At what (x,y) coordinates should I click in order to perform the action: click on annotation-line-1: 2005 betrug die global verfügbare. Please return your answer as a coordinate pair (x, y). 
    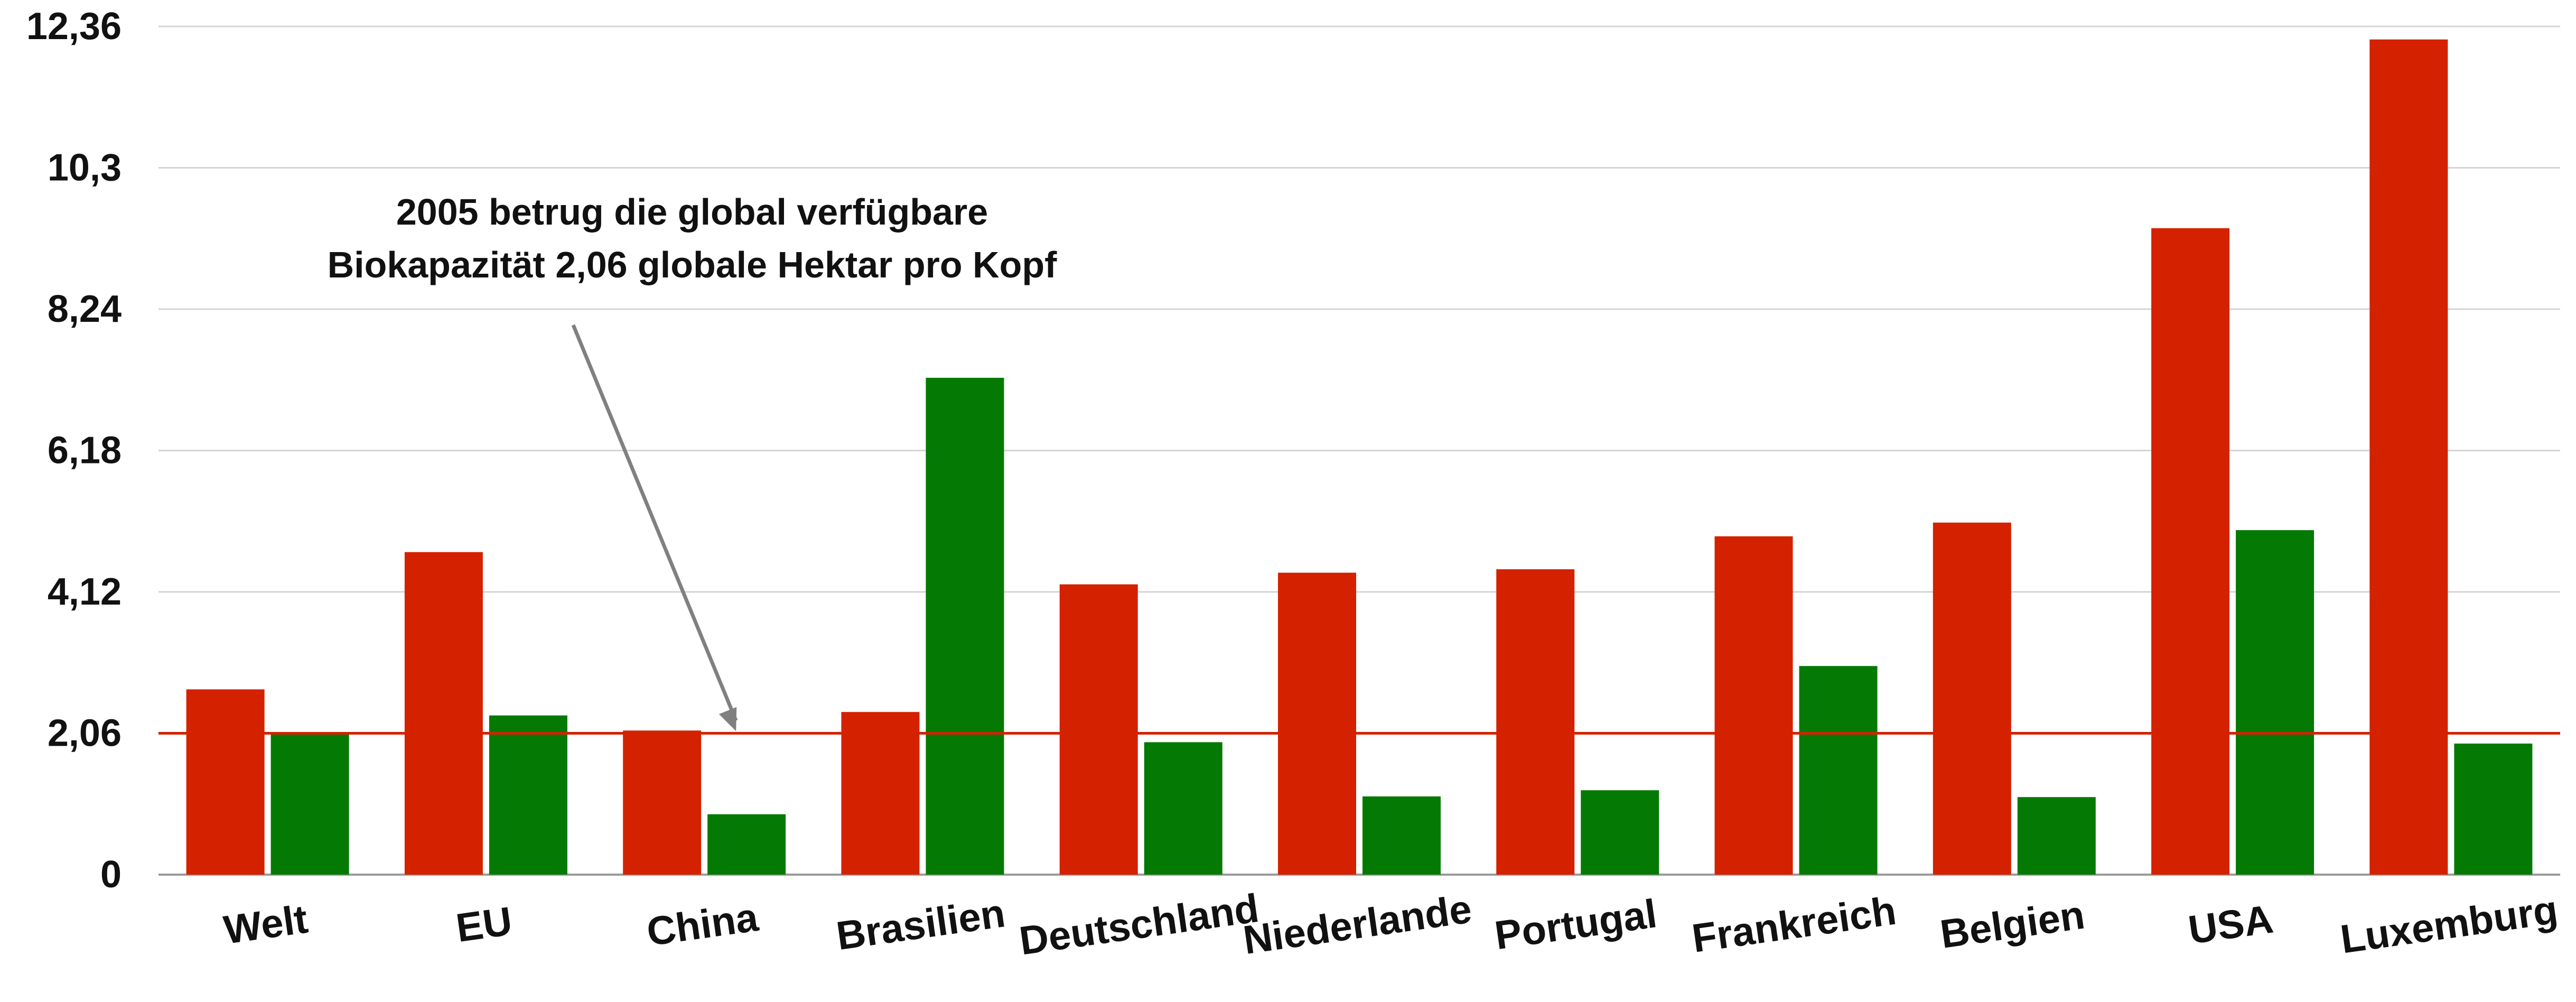
    Looking at the image, I should click on (692, 212).